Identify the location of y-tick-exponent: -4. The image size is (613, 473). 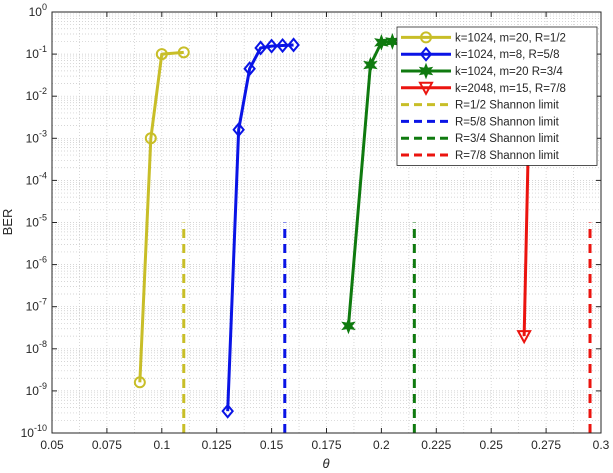
(43, 175).